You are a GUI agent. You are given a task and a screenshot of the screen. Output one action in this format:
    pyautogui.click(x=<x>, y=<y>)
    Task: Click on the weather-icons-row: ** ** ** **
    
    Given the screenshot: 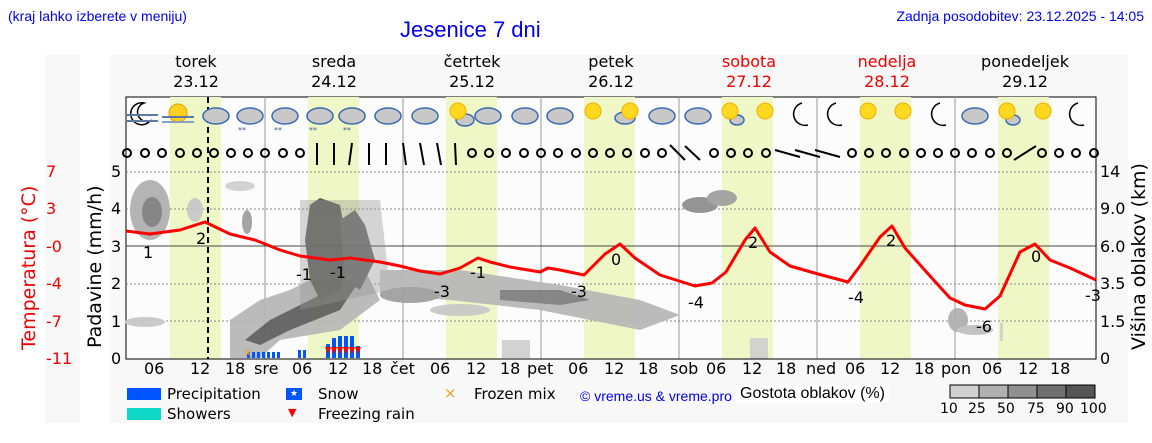 What is the action you would take?
    pyautogui.click(x=605, y=118)
    